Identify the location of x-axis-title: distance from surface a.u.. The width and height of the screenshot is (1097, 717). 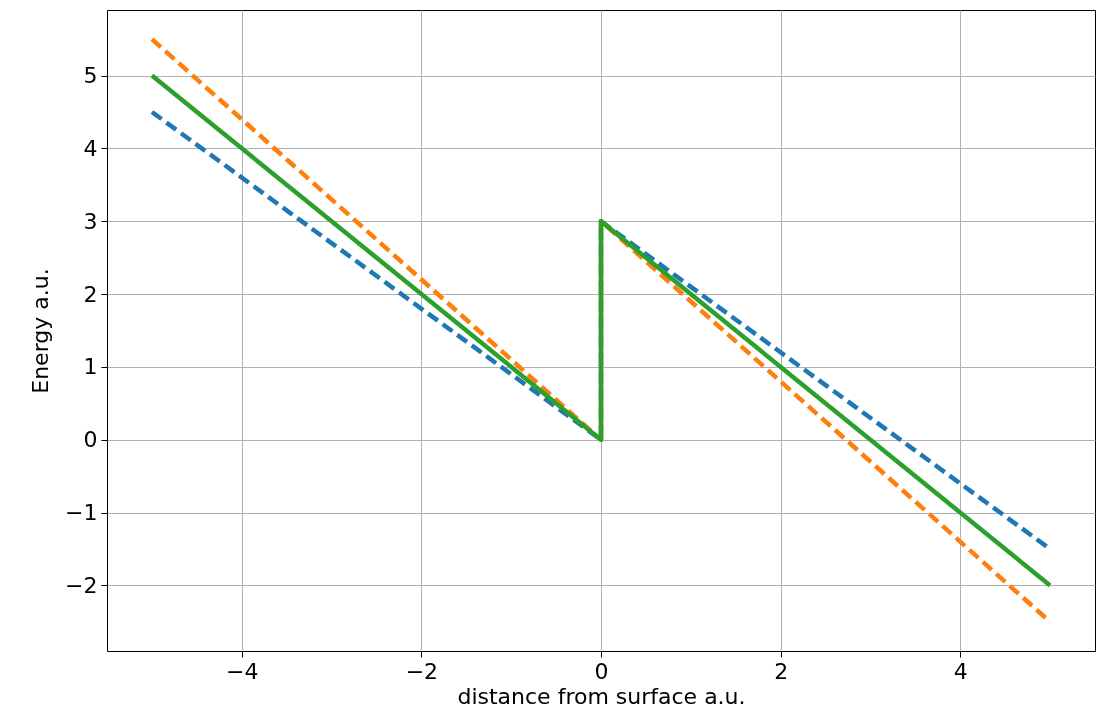
(601, 696).